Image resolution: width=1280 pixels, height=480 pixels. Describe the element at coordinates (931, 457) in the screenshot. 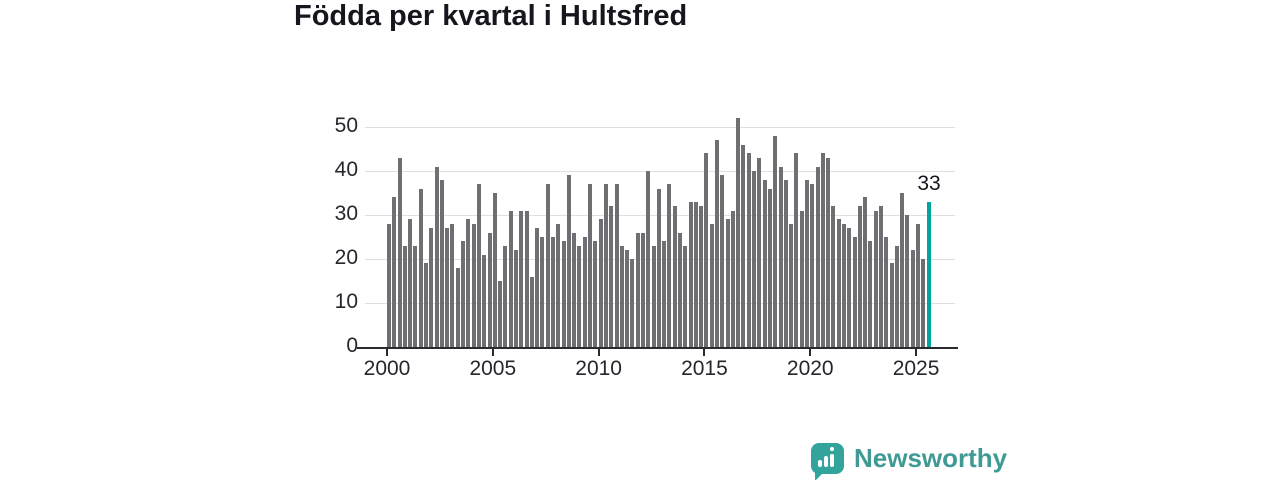

I see `newsworthy-wordmark: Newsworthy` at that location.